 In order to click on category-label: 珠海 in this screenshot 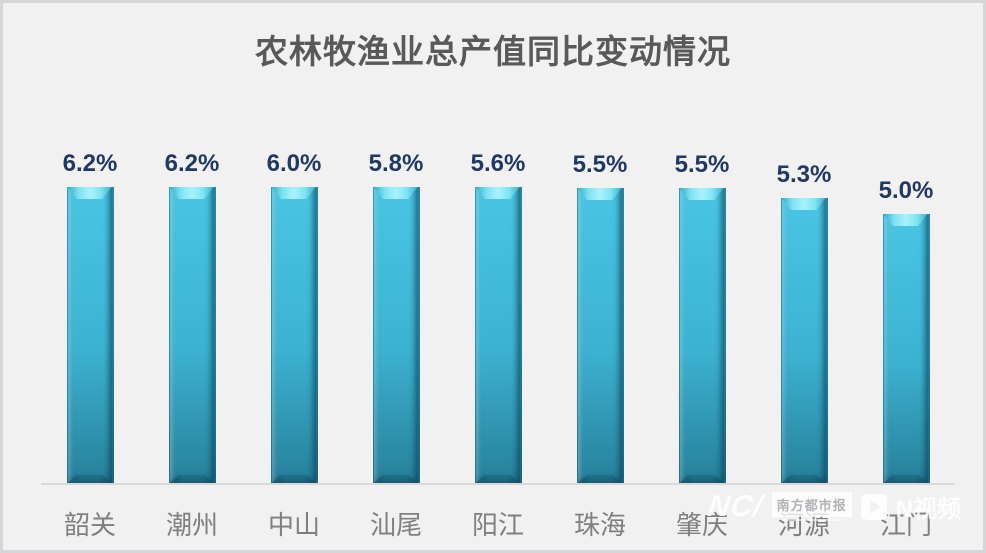, I will do `click(599, 525)`.